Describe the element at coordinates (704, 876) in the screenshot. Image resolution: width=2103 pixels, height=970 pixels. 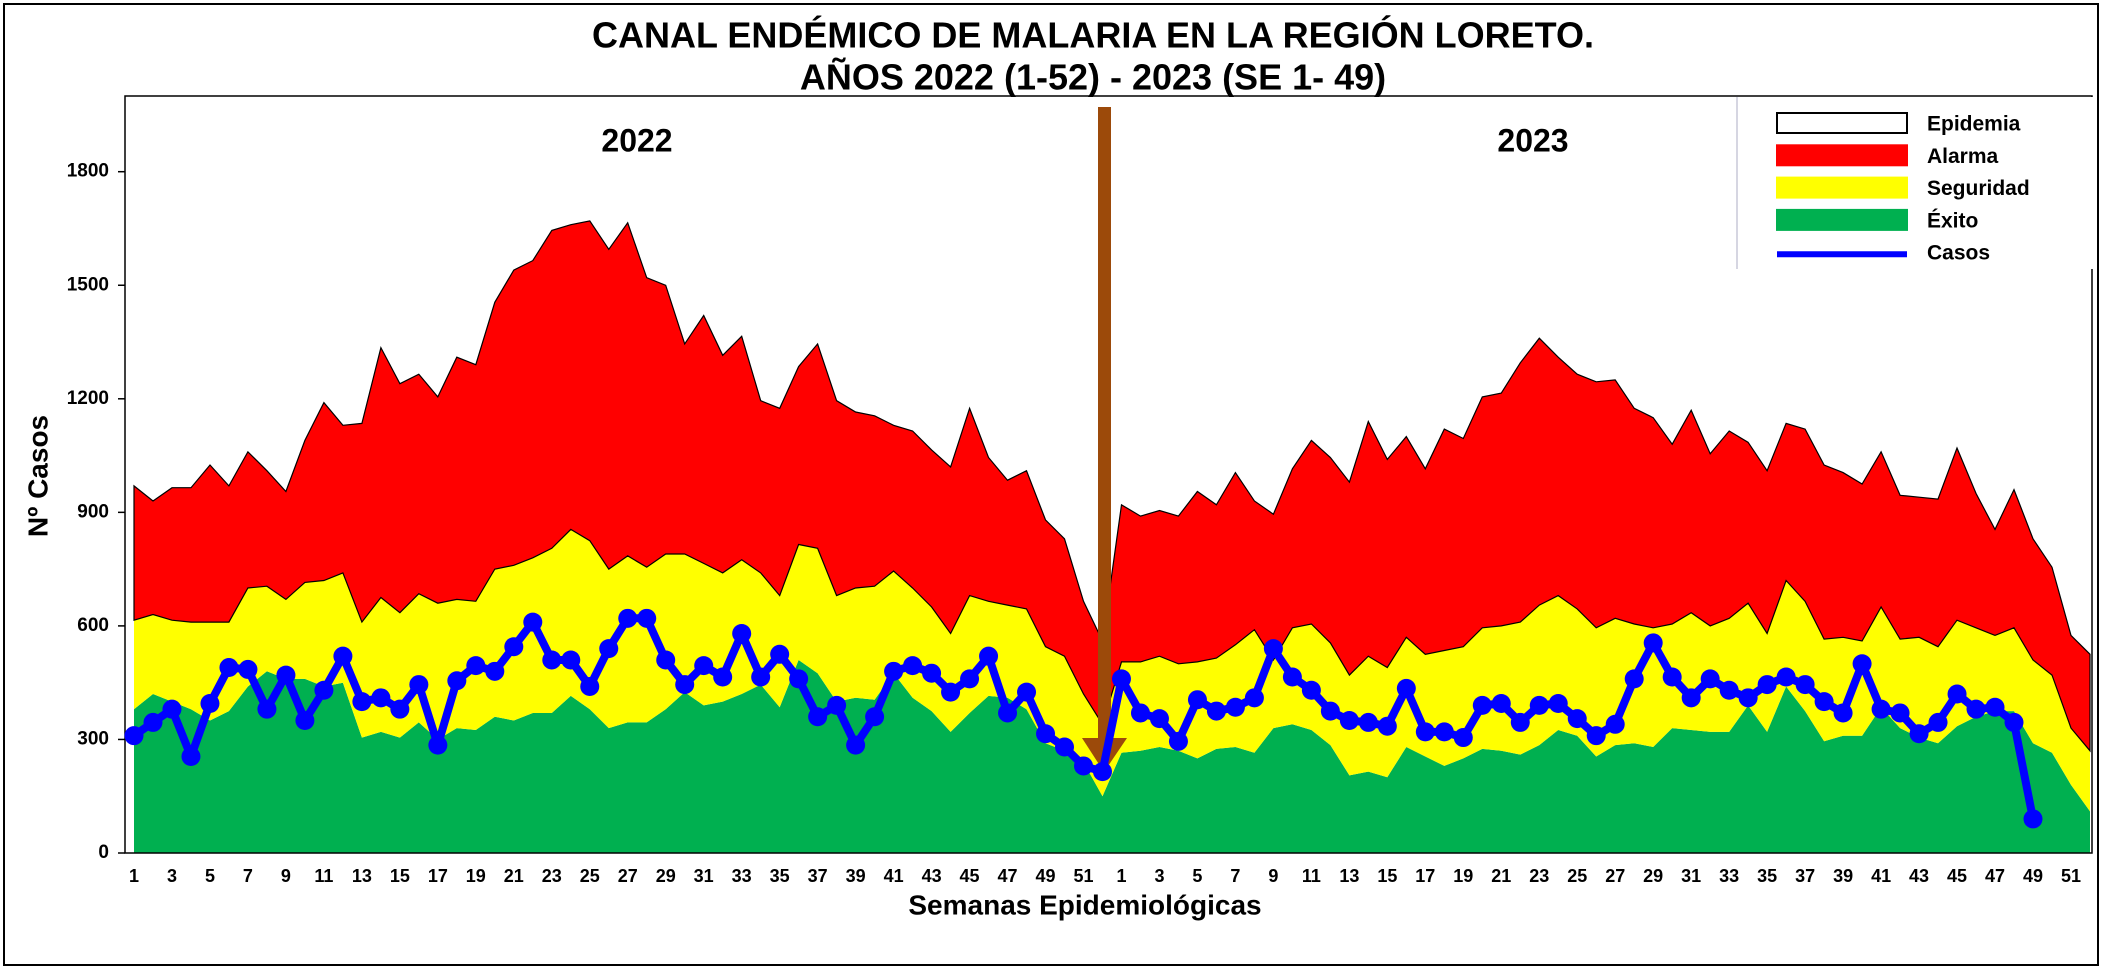
I see `x-tick-label: 31` at that location.